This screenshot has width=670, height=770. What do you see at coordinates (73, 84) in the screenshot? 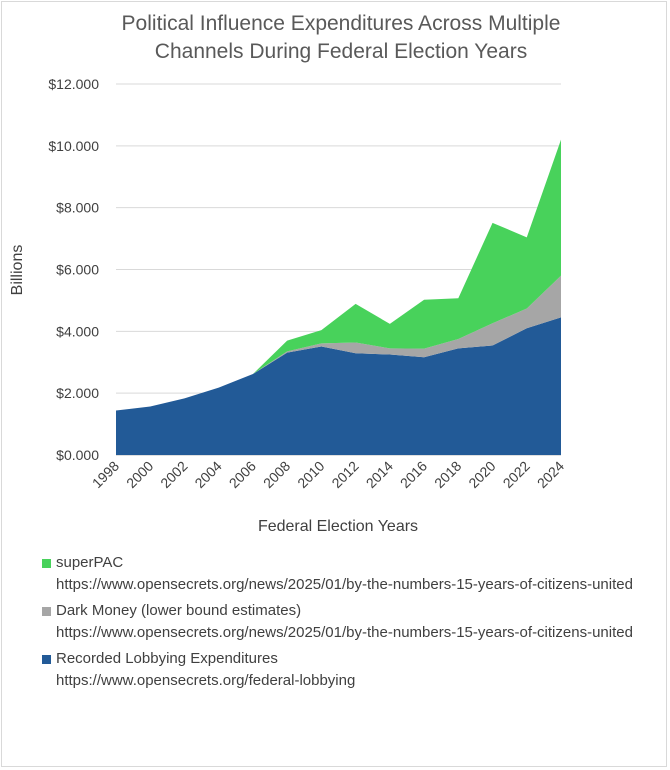
I see `y-tick-label: $12.000` at bounding box center [73, 84].